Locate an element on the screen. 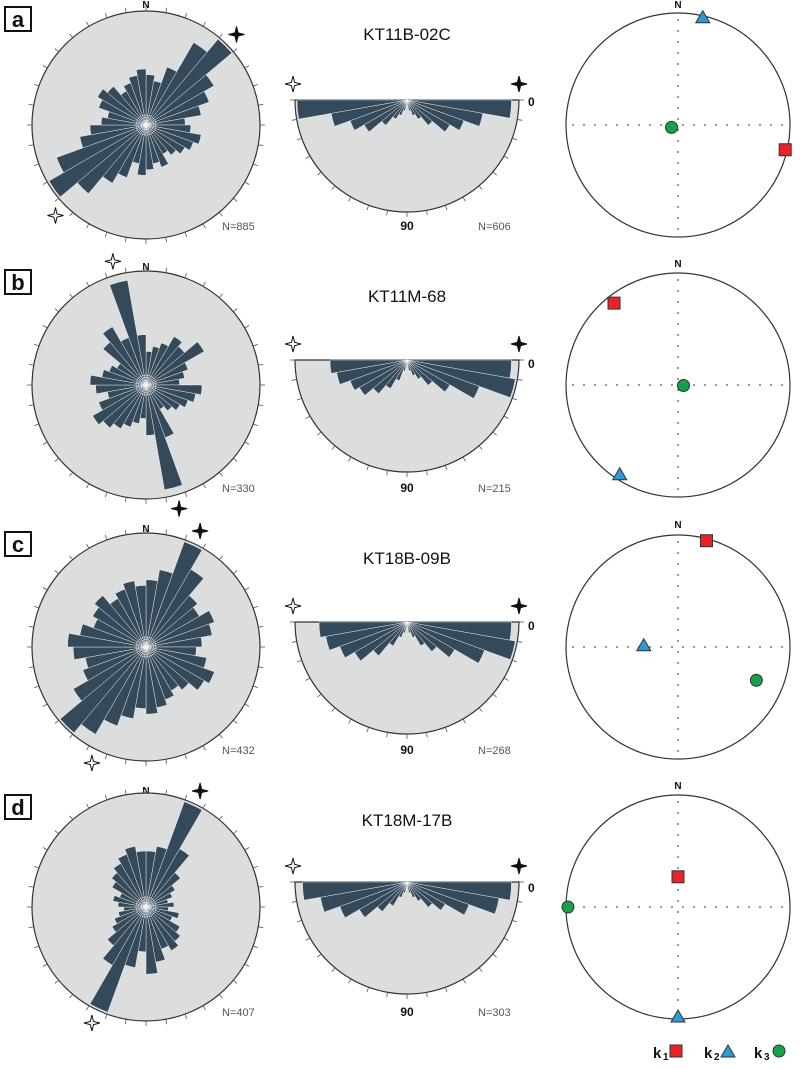 This screenshot has width=800, height=1069. panel-letter-a: a is located at coordinates (18, 19).